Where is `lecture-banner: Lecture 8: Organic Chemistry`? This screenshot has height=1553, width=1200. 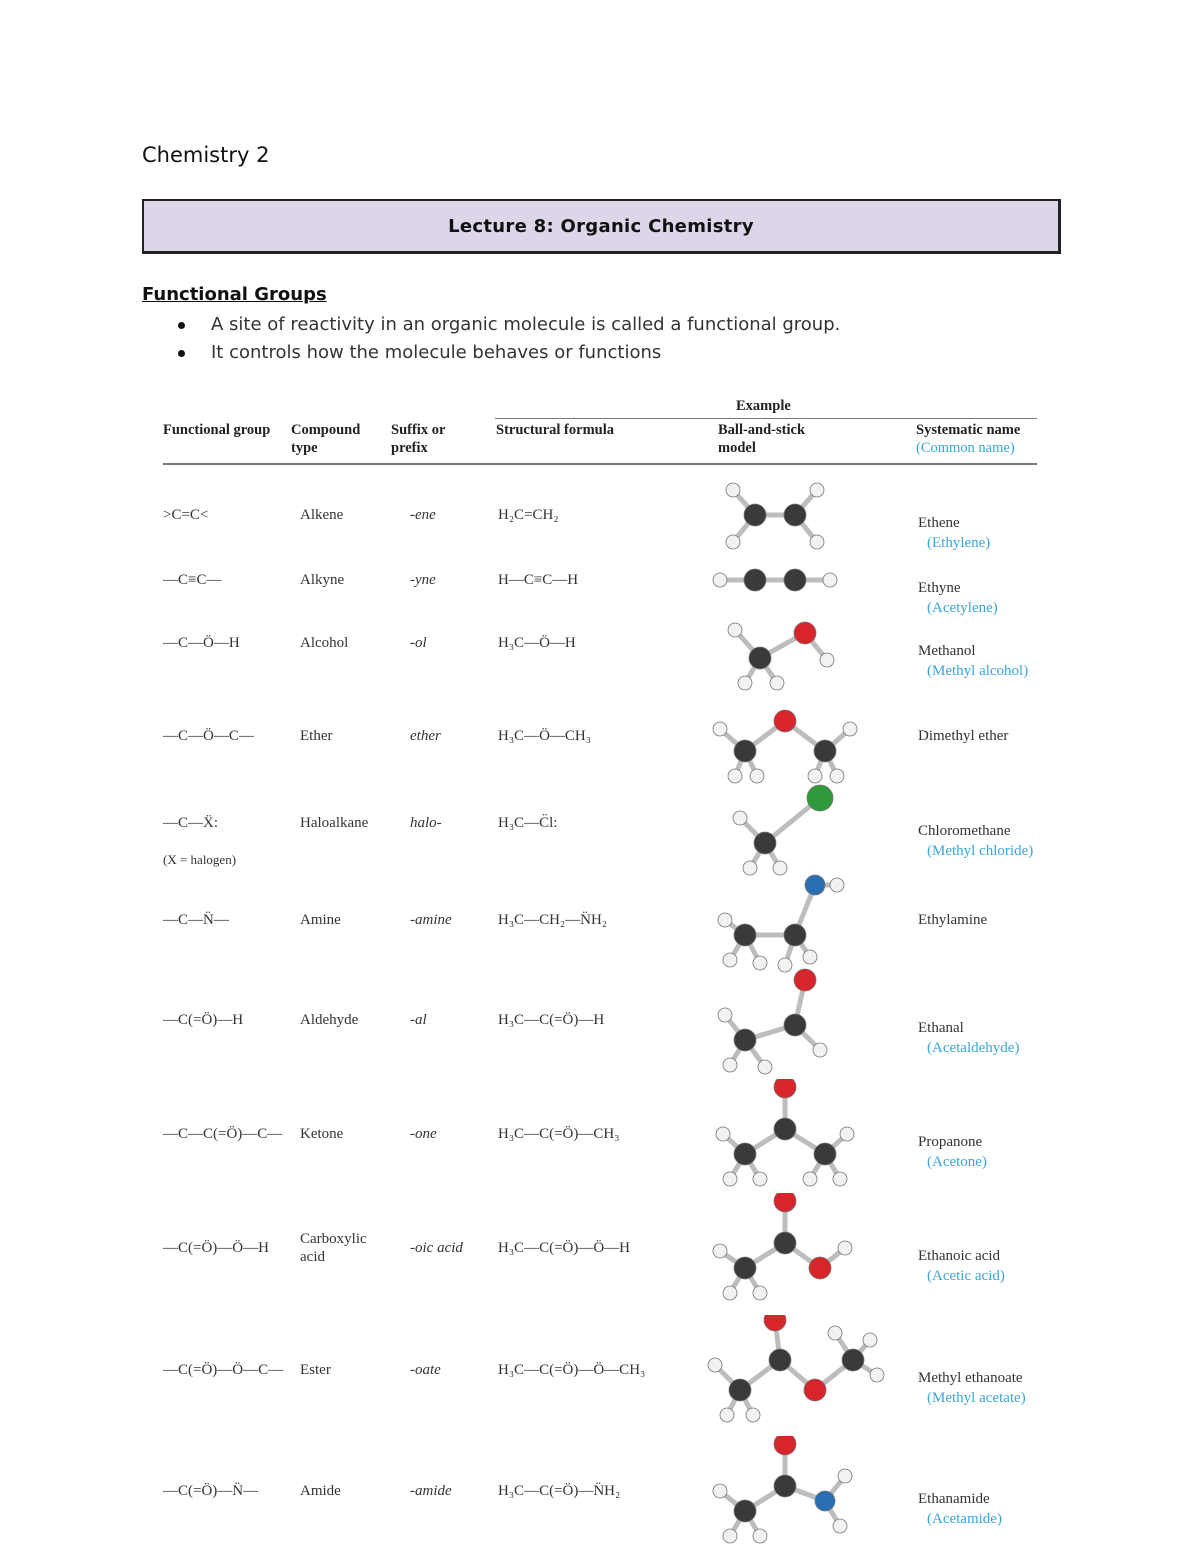
lecture-banner: Lecture 8: Organic Chemistry is located at coordinates (601, 226).